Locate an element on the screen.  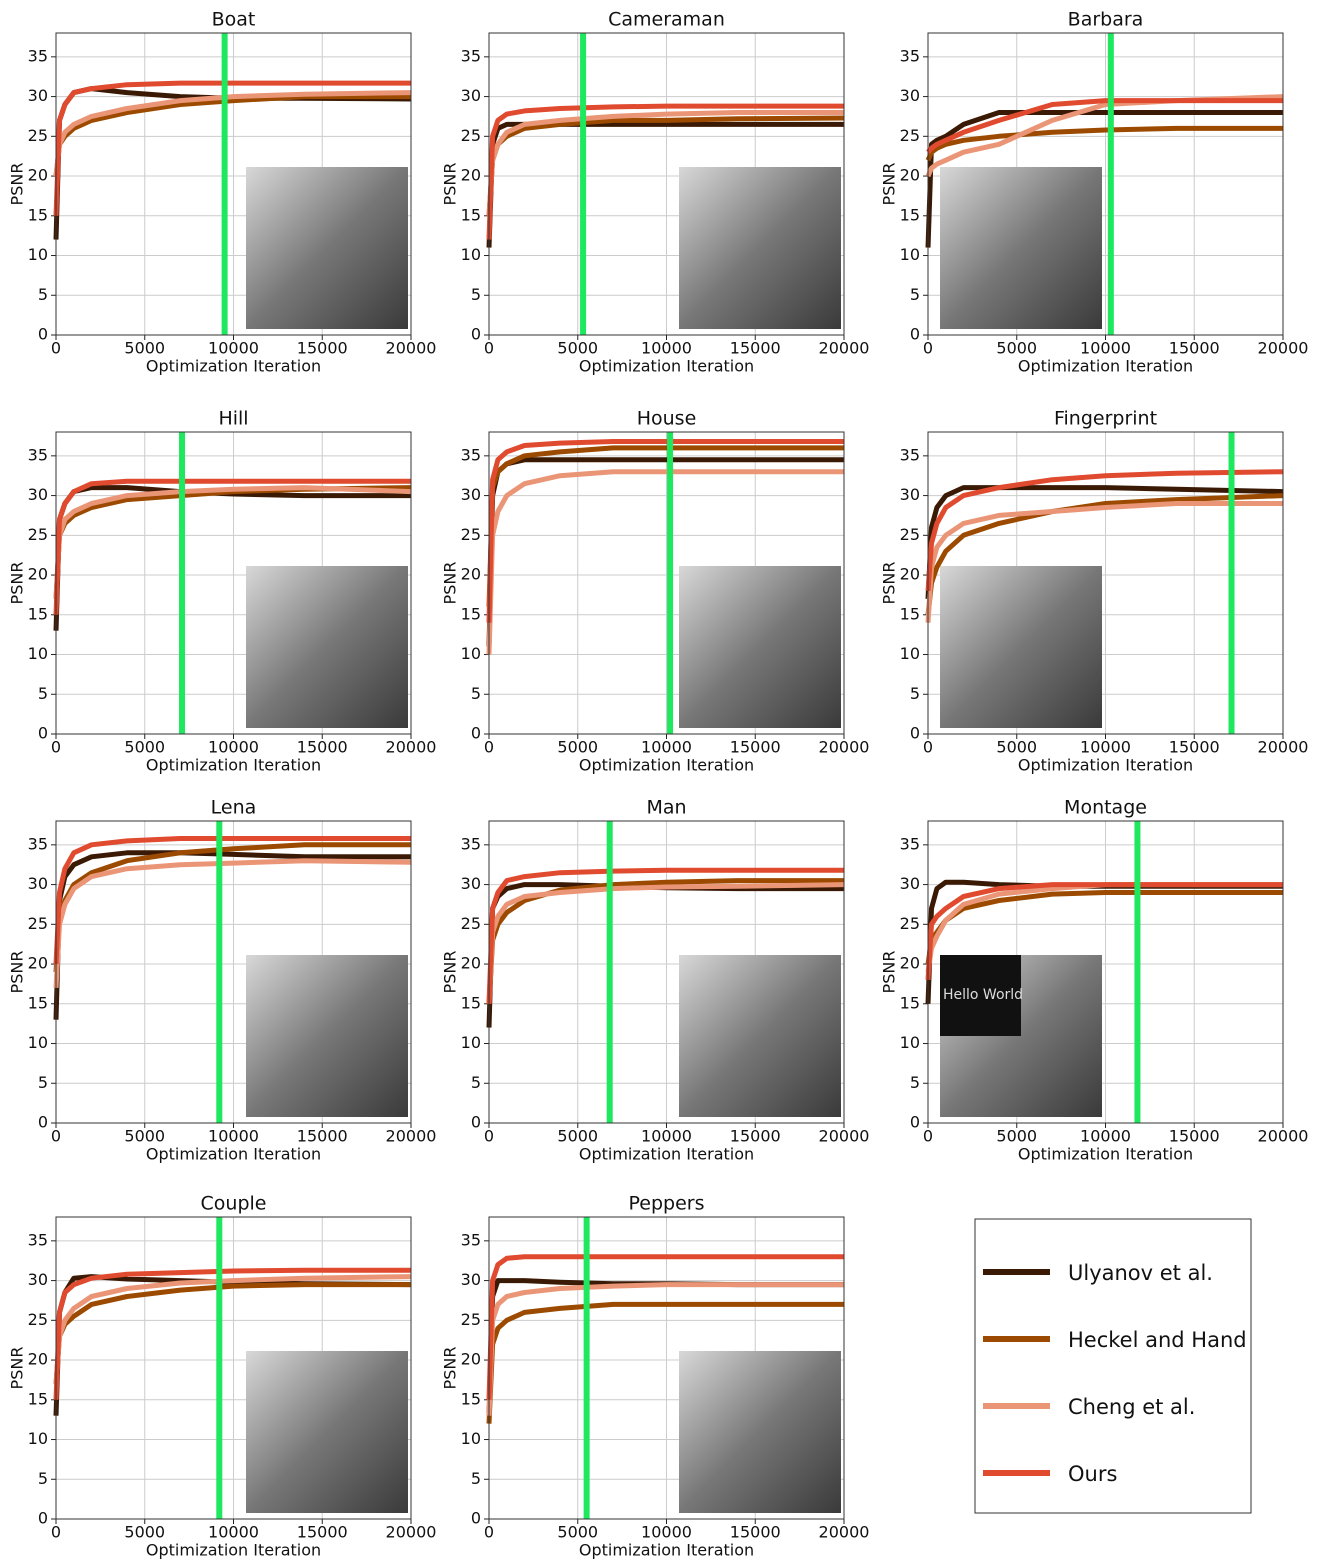
chart-title: Hill is located at coordinates (233, 419).